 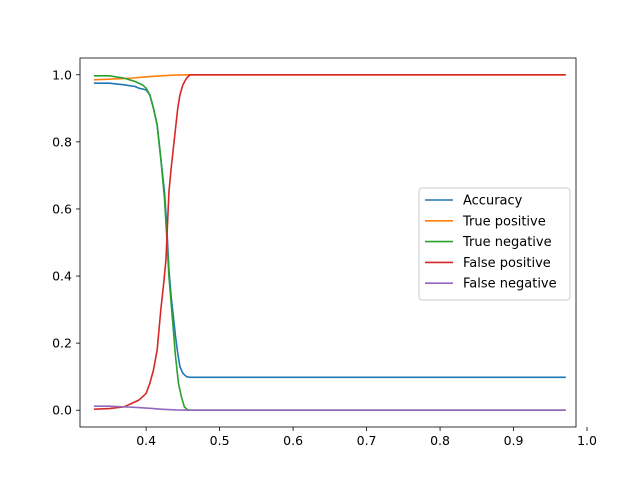 What do you see at coordinates (62, 276) in the screenshot?
I see `y-tick-label: 0.4` at bounding box center [62, 276].